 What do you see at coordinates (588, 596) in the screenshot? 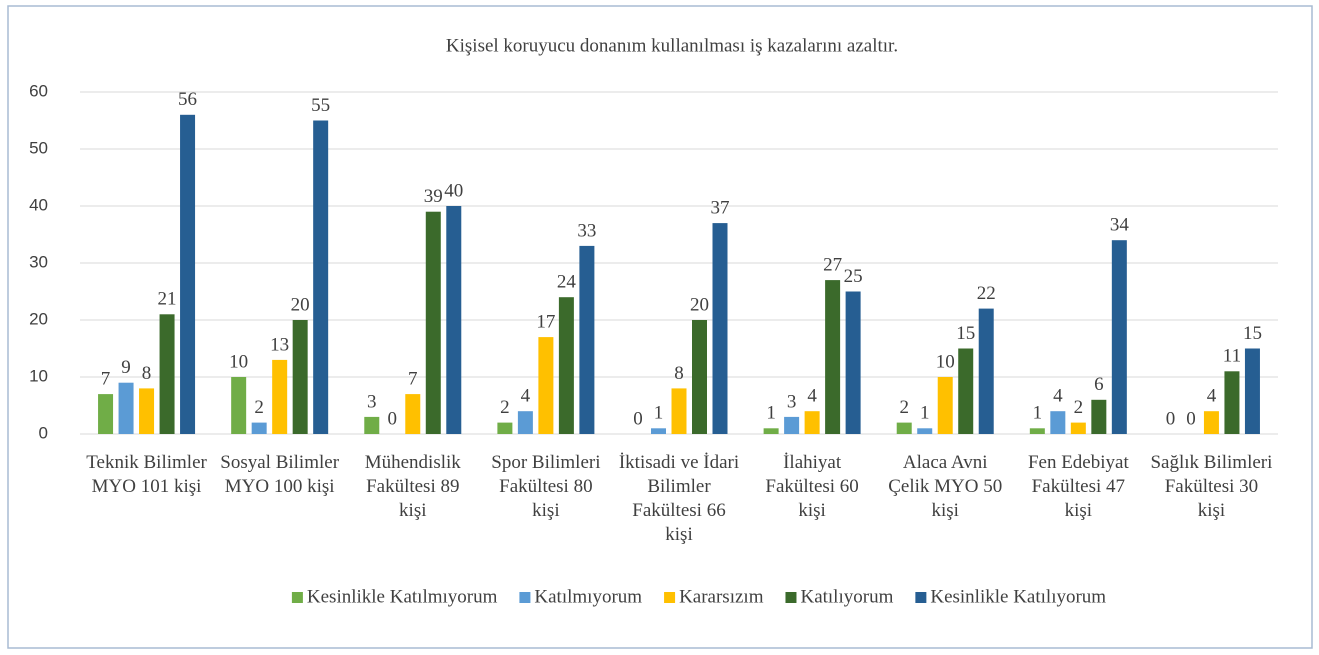
I see `legend-label: Katılmıyorum` at bounding box center [588, 596].